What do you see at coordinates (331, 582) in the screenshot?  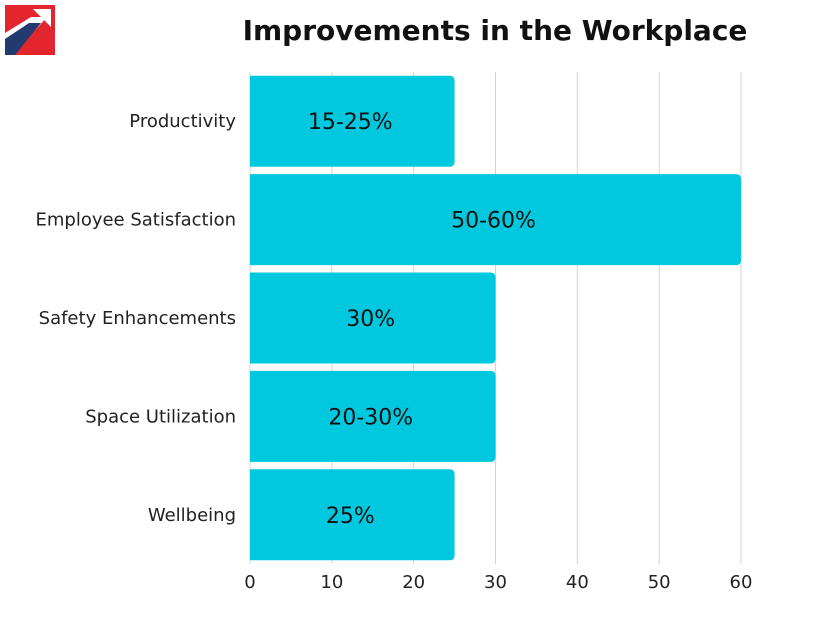 I see `x-tick-label: 10` at bounding box center [331, 582].